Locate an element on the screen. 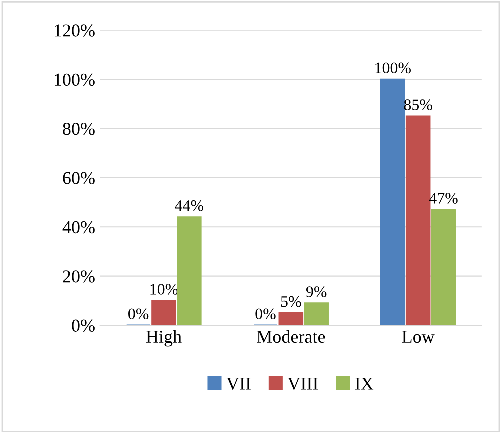 This screenshot has width=502, height=434. y-tick-label: 120% is located at coordinates (75, 30).